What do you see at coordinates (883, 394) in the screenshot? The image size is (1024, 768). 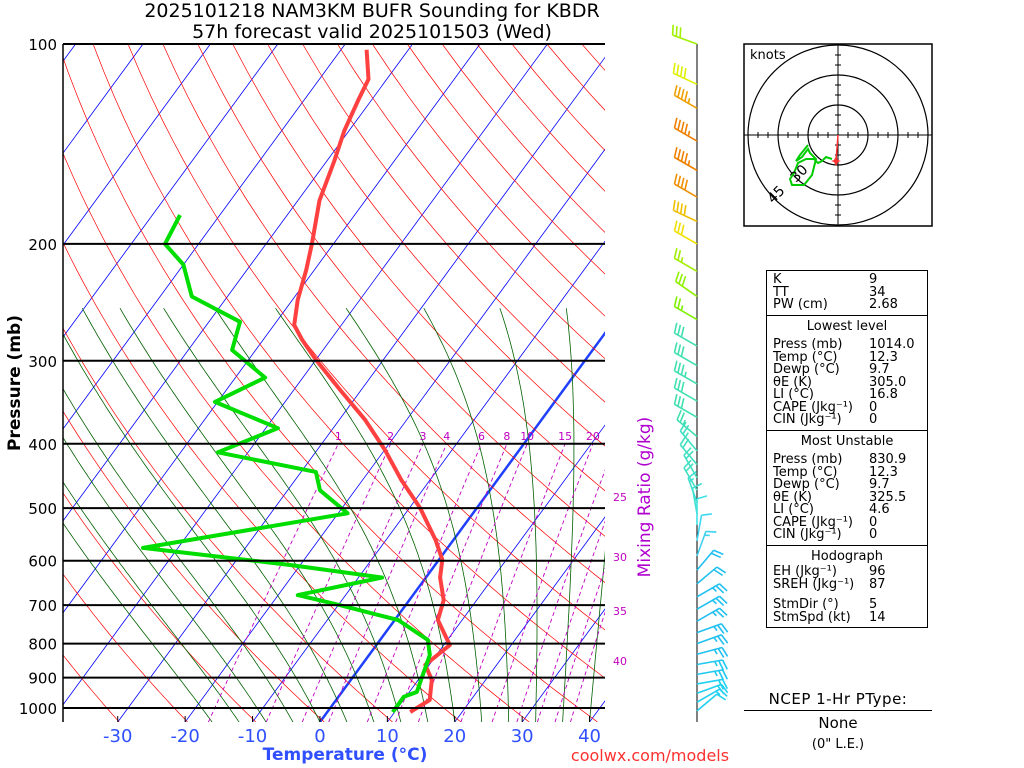 I see `index-value: 16.8` at bounding box center [883, 394].